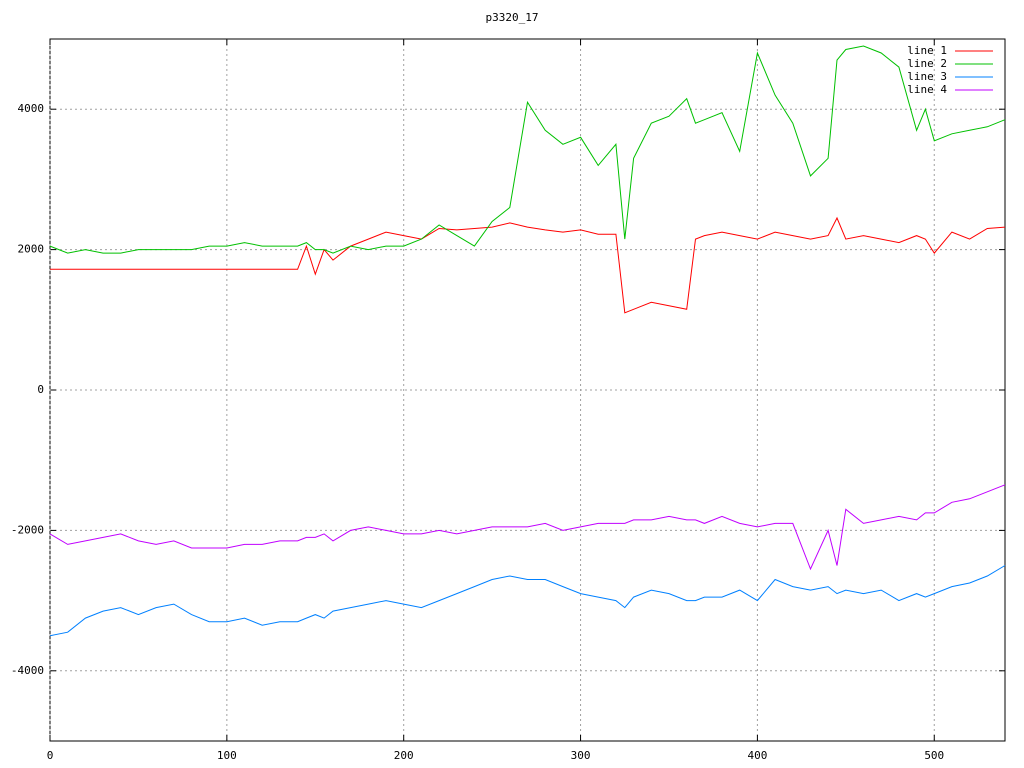 The height and width of the screenshot is (768, 1024). Describe the element at coordinates (927, 63) in the screenshot. I see `legend-label: line 2` at that location.